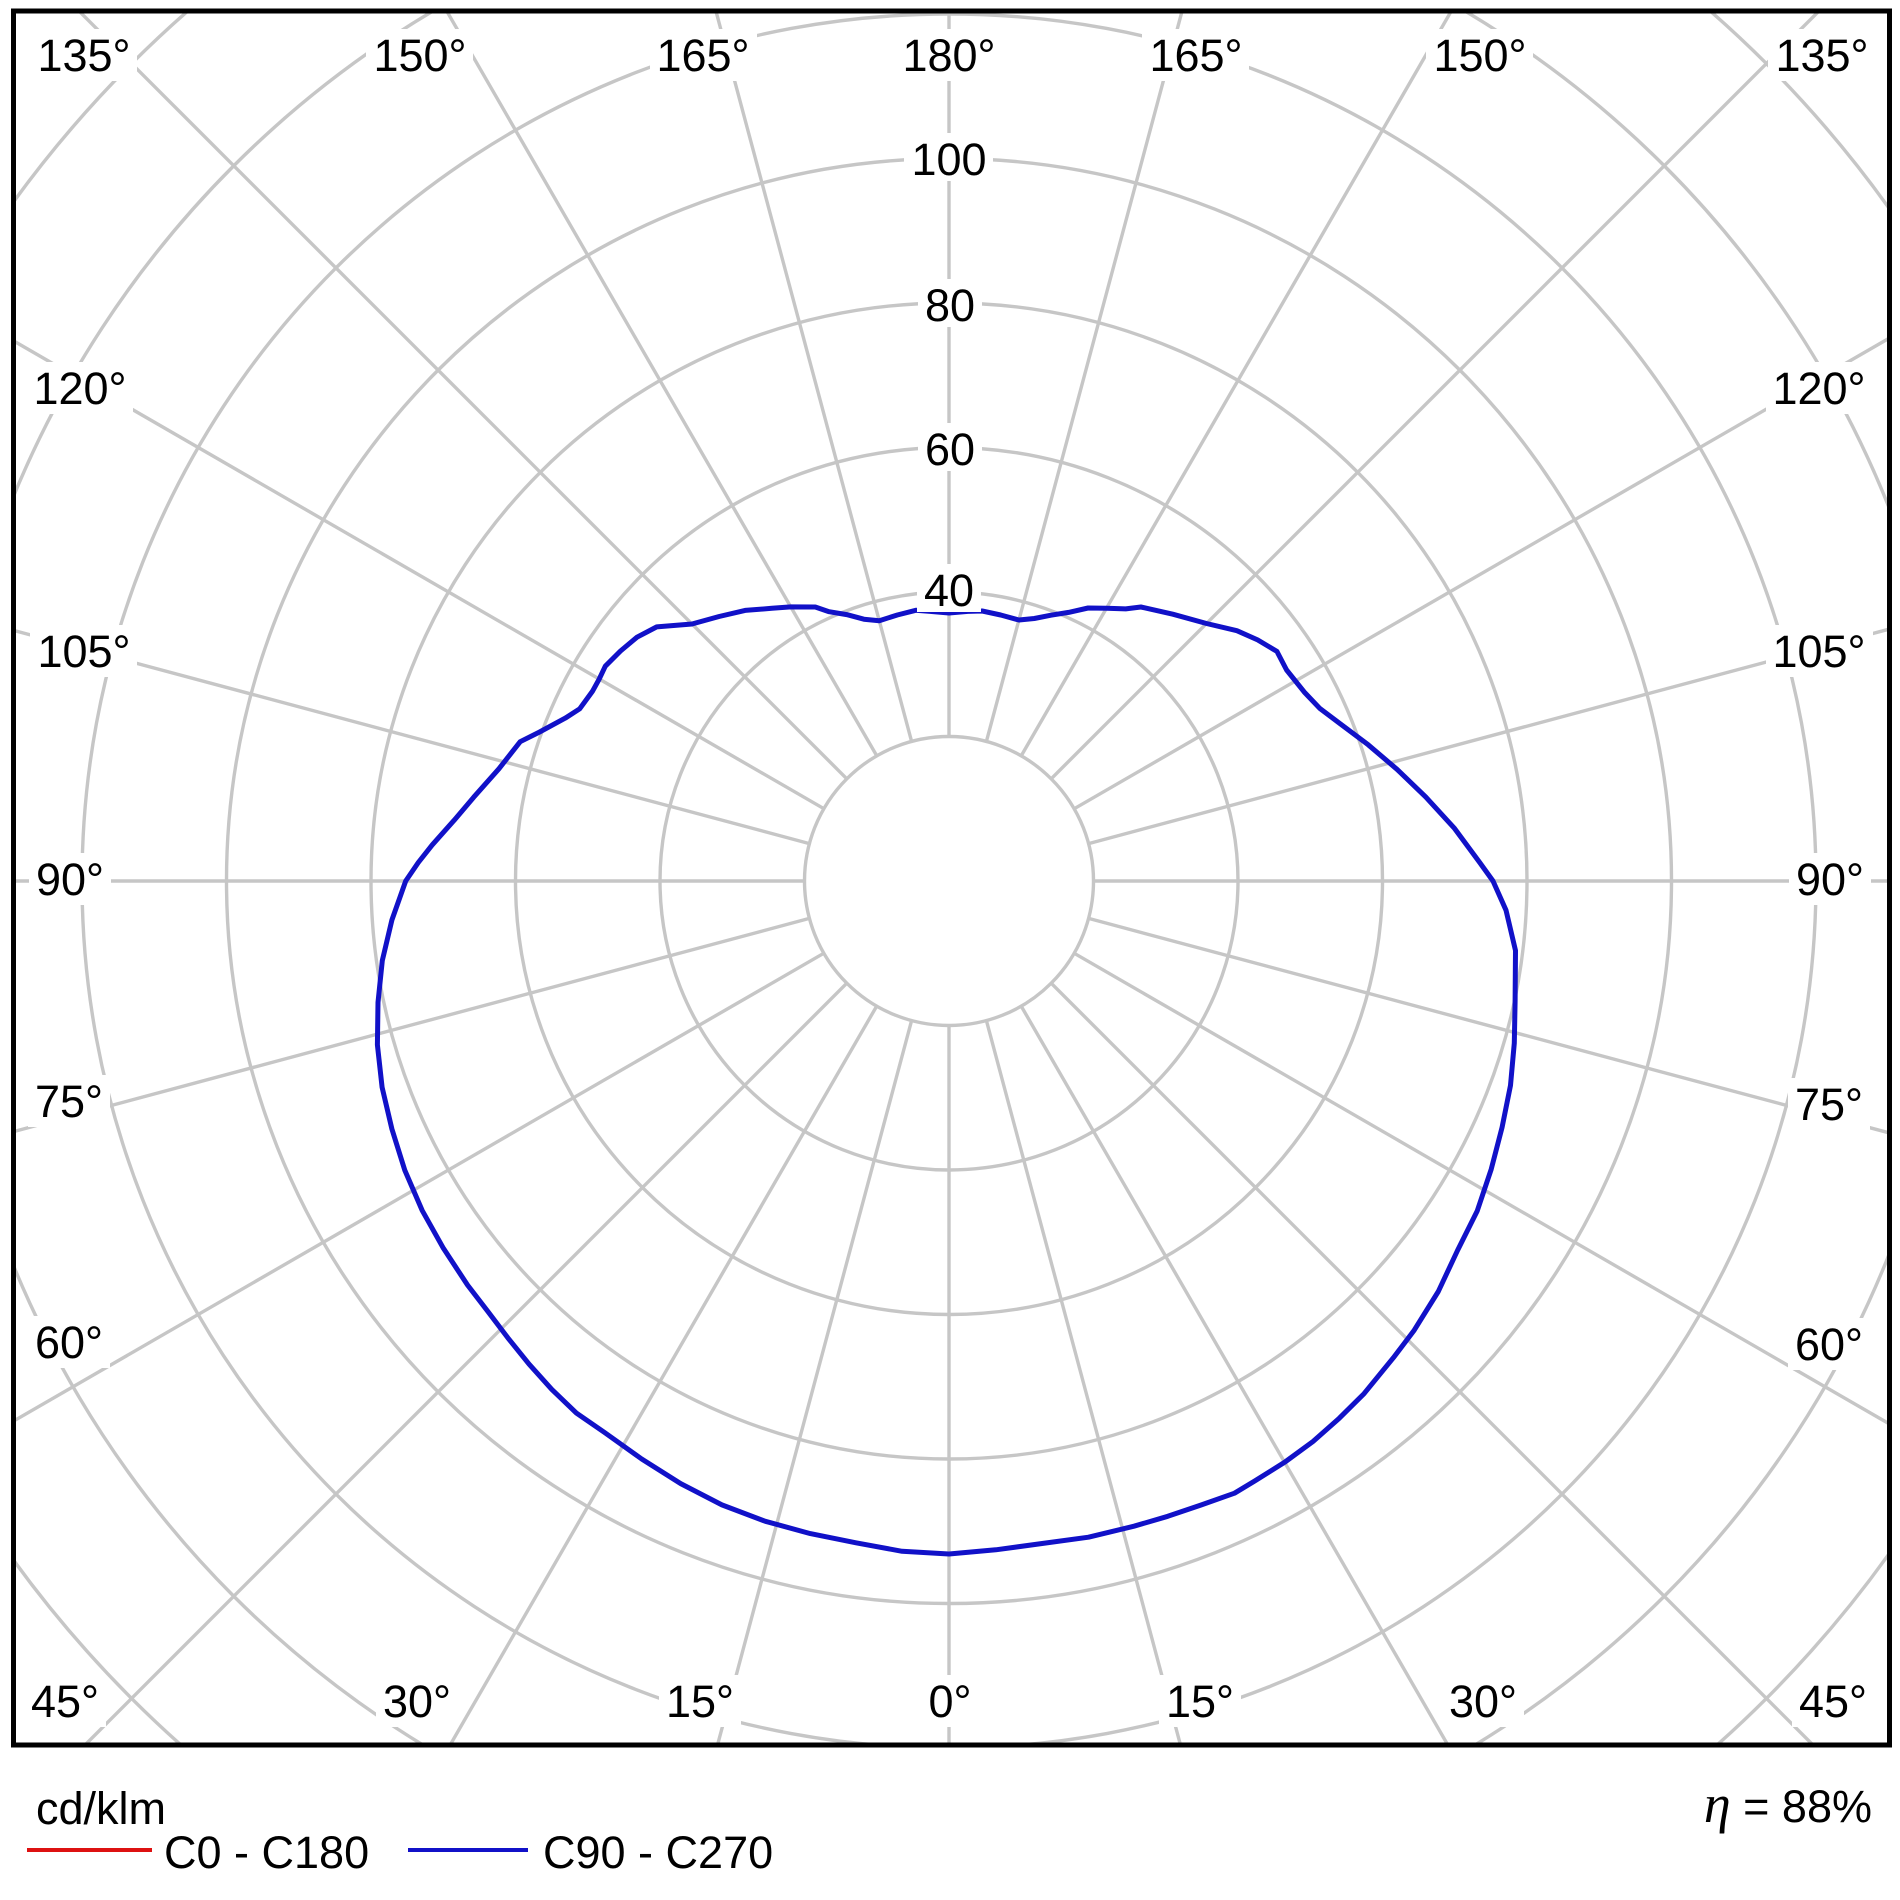  Describe the element at coordinates (101, 1808) in the screenshot. I see `svg-text: cd/klm` at that location.